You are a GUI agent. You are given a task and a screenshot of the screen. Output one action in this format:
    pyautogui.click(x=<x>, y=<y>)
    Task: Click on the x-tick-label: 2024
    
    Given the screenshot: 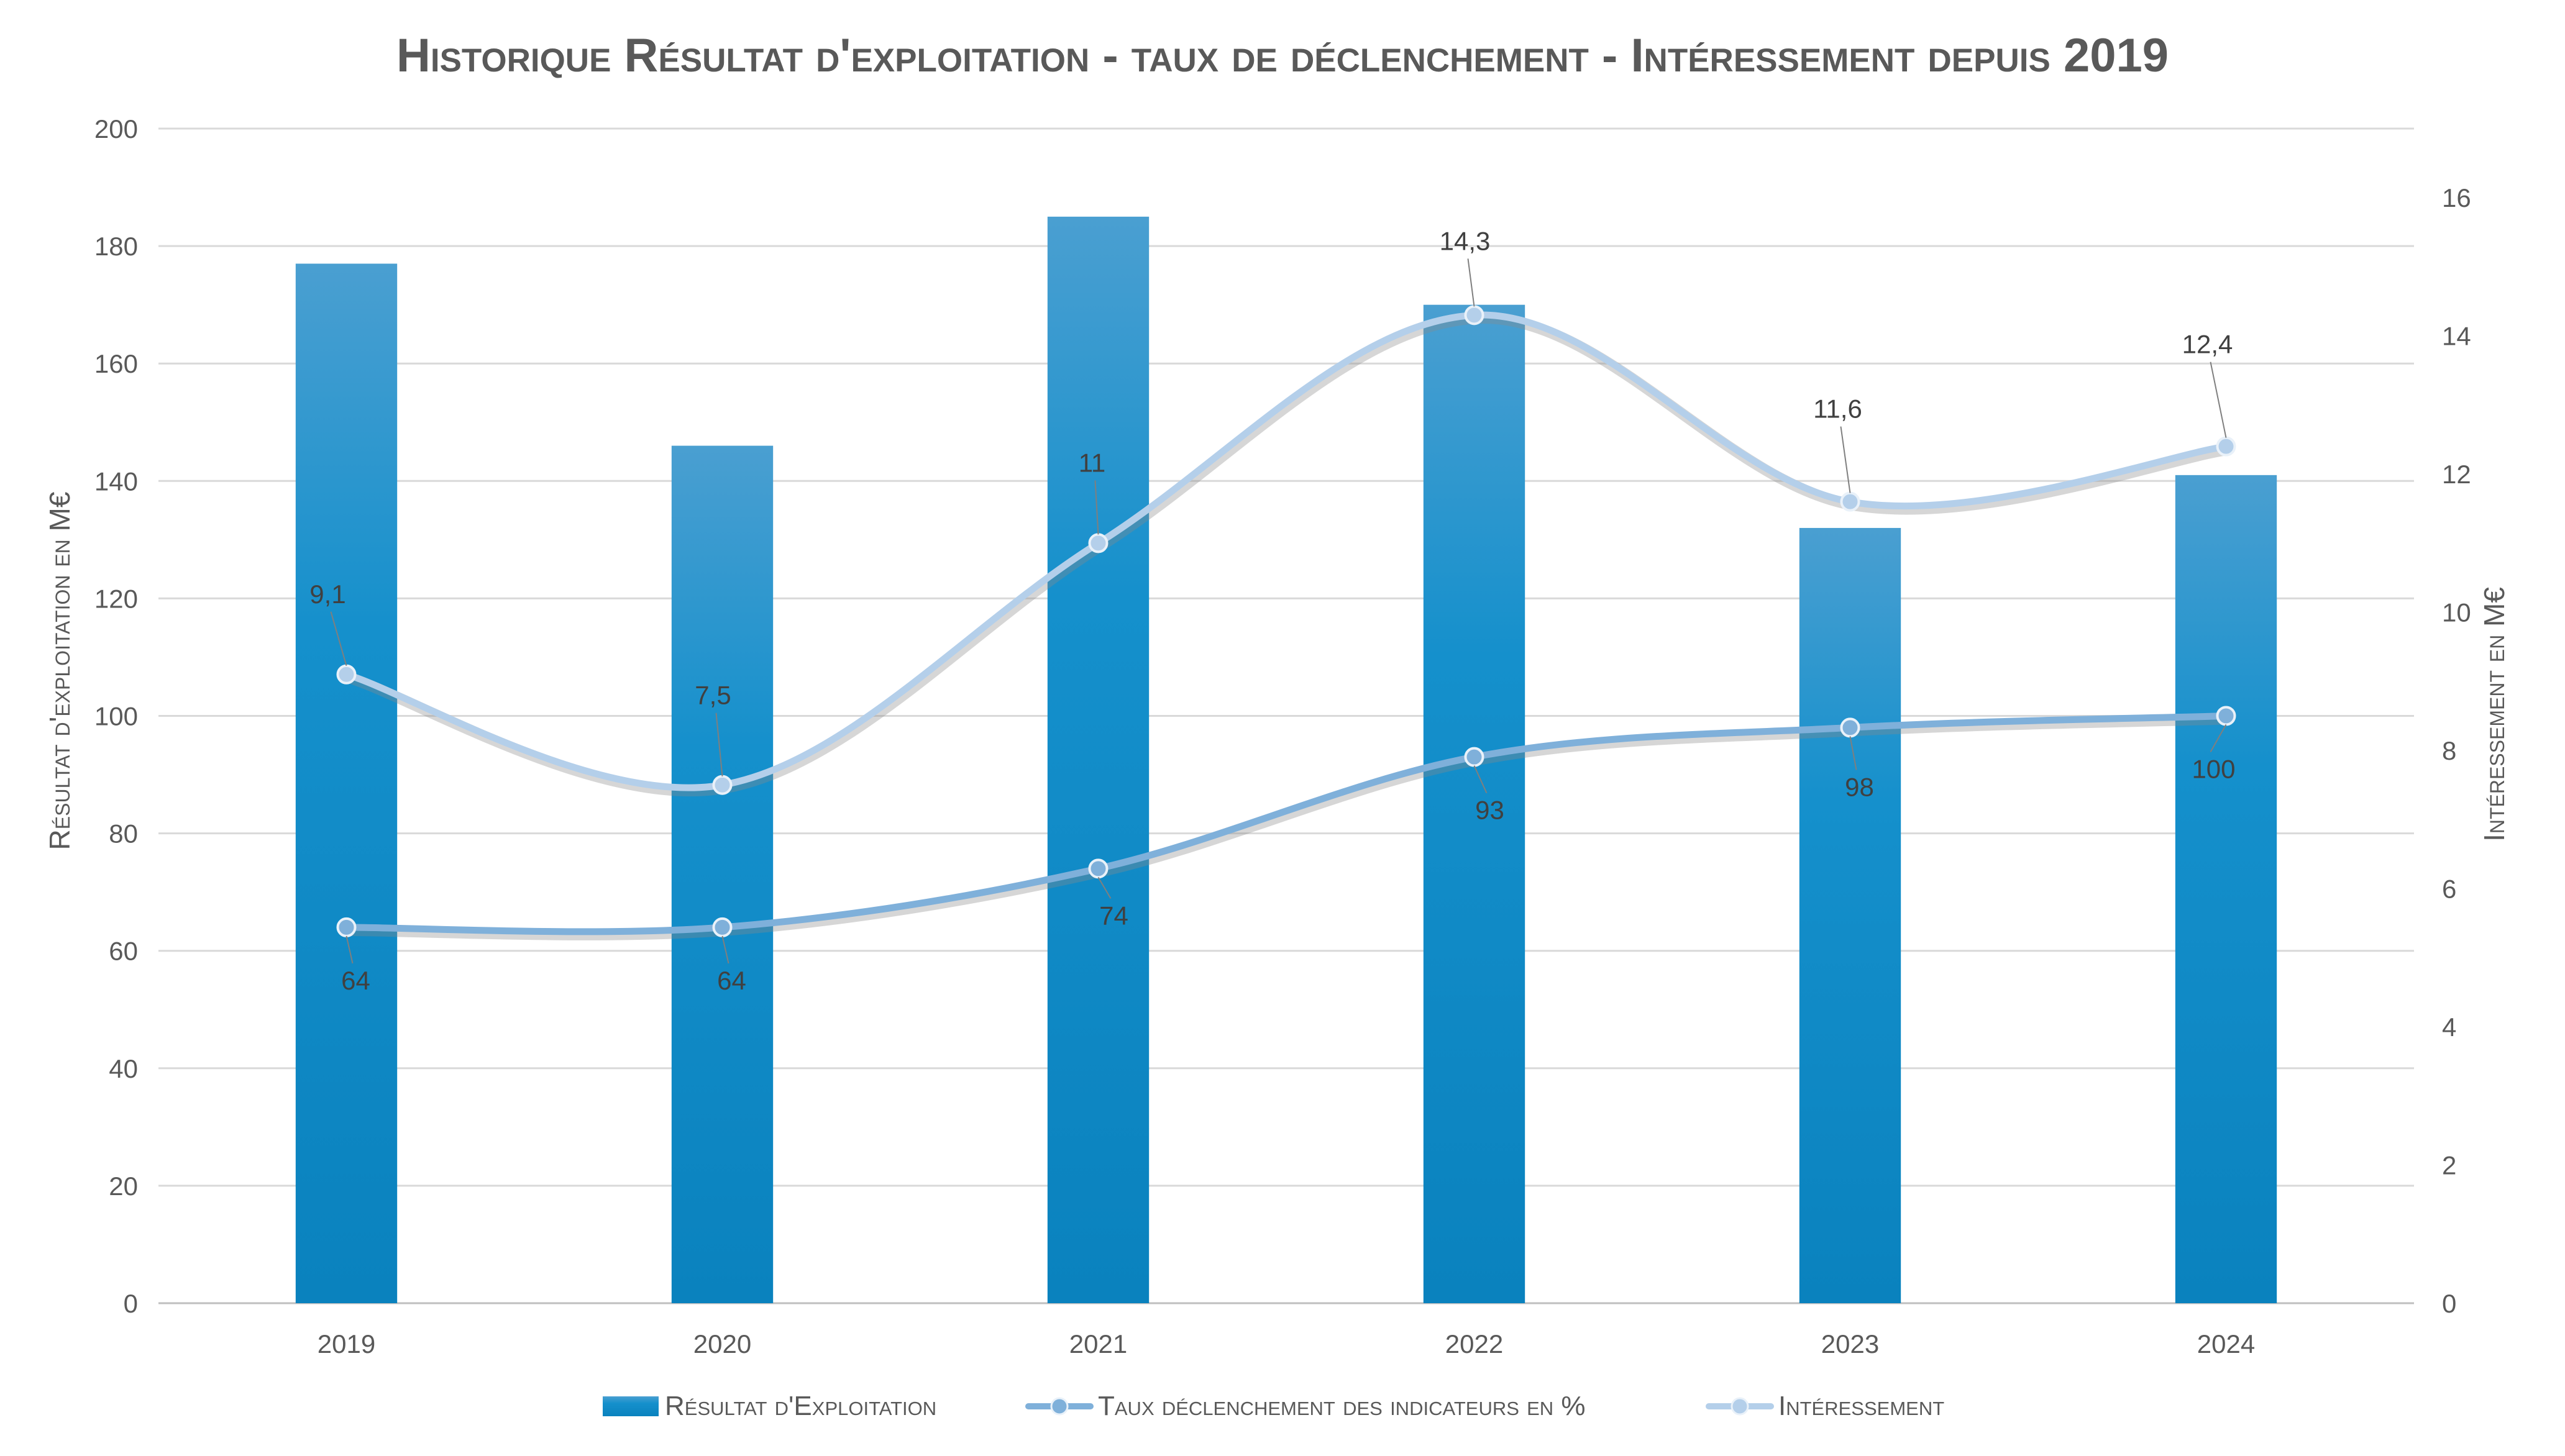 What is the action you would take?
    pyautogui.click(x=2226, y=1344)
    